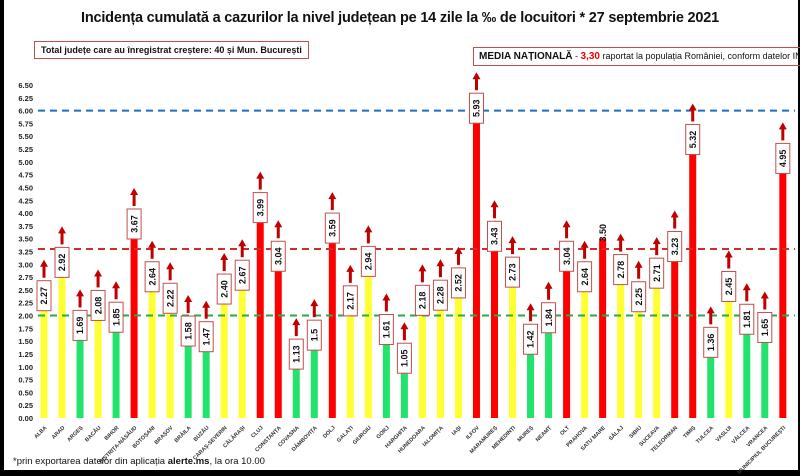 The width and height of the screenshot is (800, 476). I want to click on category-label: OLT, so click(565, 431).